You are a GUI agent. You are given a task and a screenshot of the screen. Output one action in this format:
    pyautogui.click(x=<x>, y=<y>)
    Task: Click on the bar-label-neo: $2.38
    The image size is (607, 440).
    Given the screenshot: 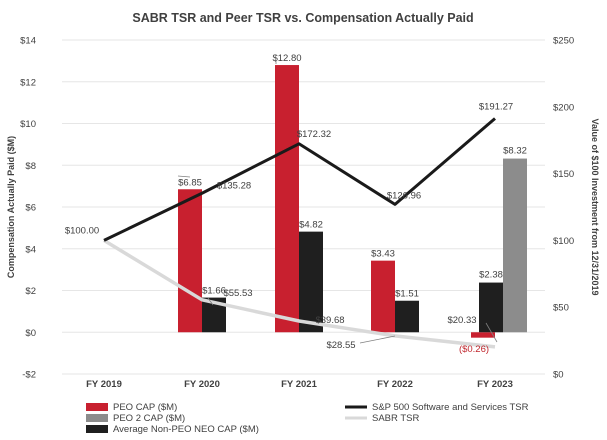 What is the action you would take?
    pyautogui.click(x=491, y=275)
    